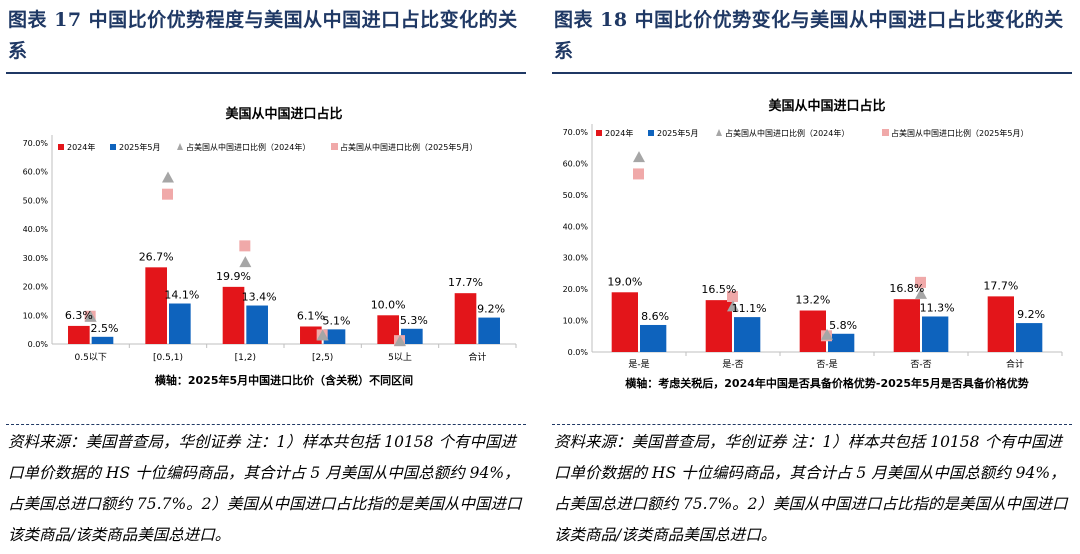 This screenshot has height=554, width=1080. I want to click on data-label-2025-may: 9.2%, so click(1031, 314).